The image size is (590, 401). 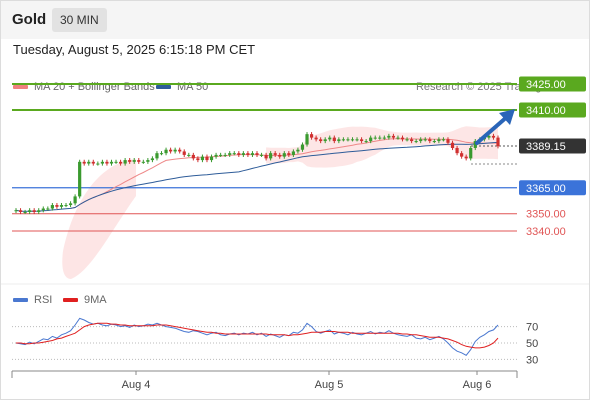 What do you see at coordinates (79, 20) in the screenshot?
I see `timeframe-badge: 30 MIN` at bounding box center [79, 20].